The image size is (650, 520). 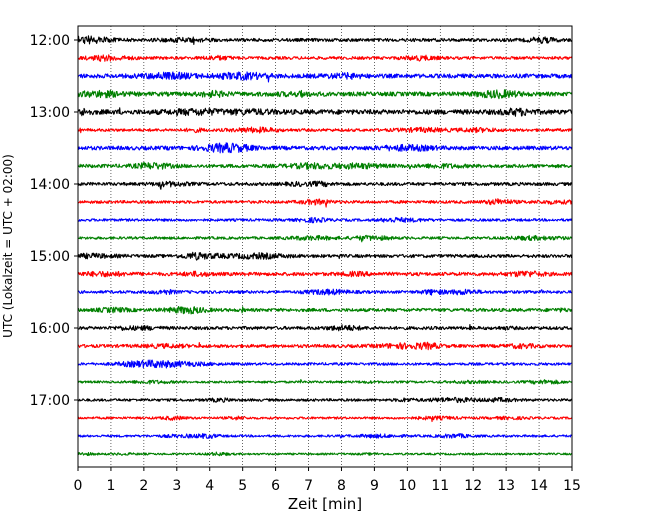 What do you see at coordinates (325, 504) in the screenshot?
I see `x-axis-label: Zeit [min]` at bounding box center [325, 504].